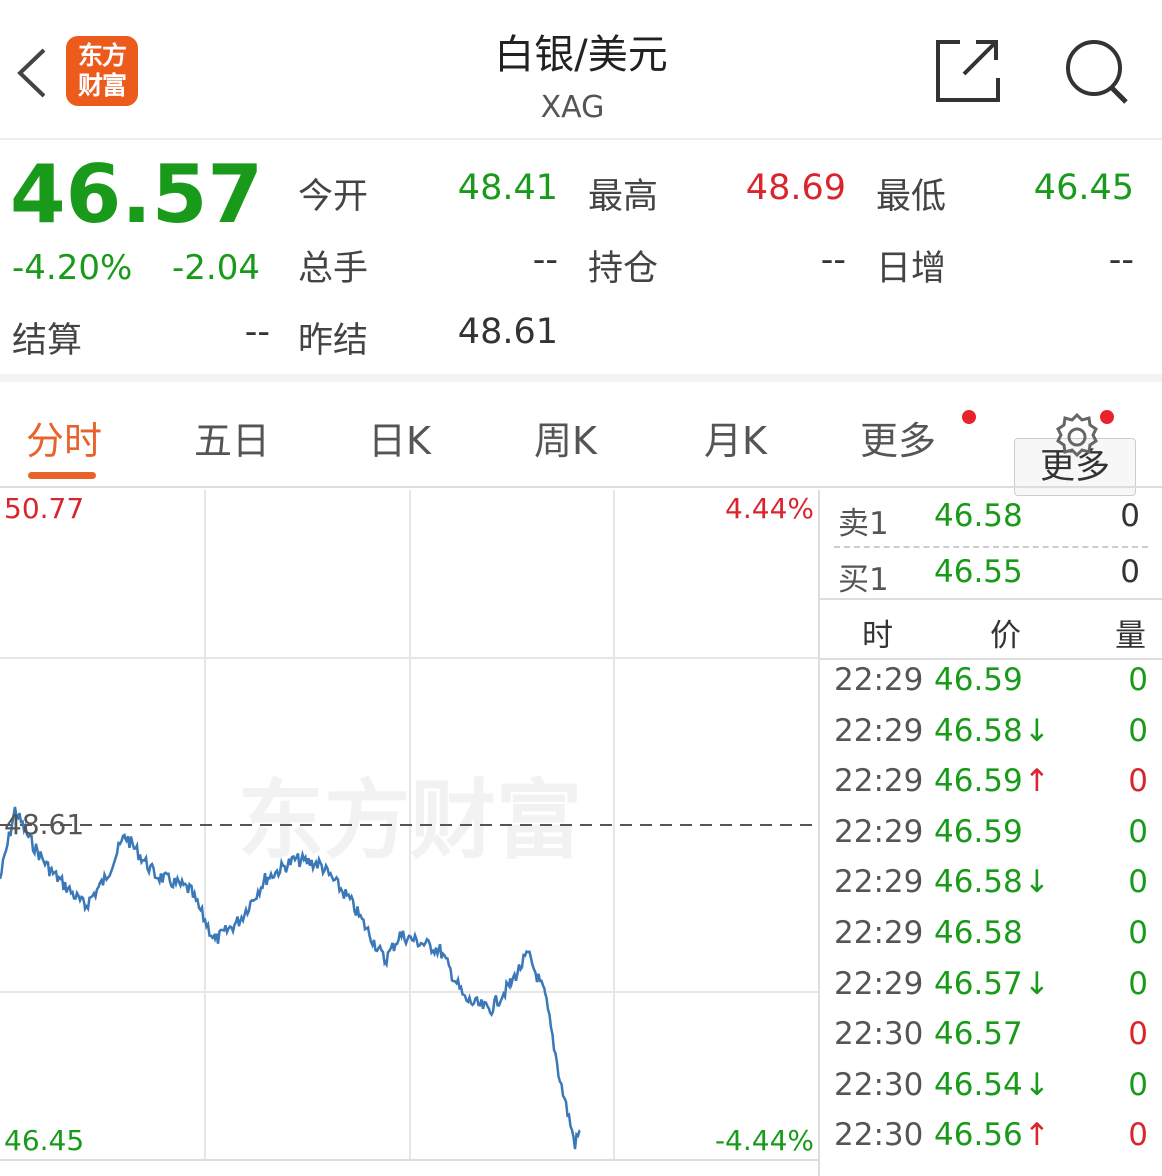 Image resolution: width=1162 pixels, height=1176 pixels. What do you see at coordinates (137, 194) in the screenshot?
I see `last-price: 46.57` at bounding box center [137, 194].